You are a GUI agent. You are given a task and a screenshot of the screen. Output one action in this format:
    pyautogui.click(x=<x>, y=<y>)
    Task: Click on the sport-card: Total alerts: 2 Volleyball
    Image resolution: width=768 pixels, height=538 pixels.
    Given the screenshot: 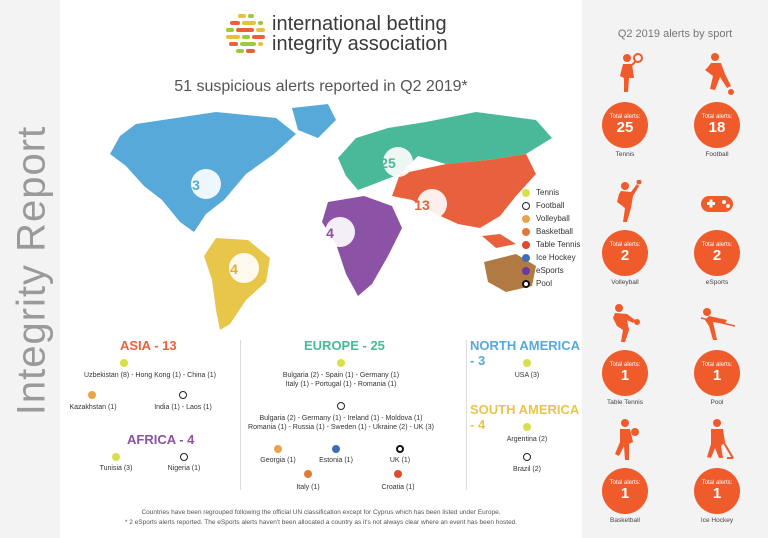 What is the action you would take?
    pyautogui.click(x=625, y=232)
    